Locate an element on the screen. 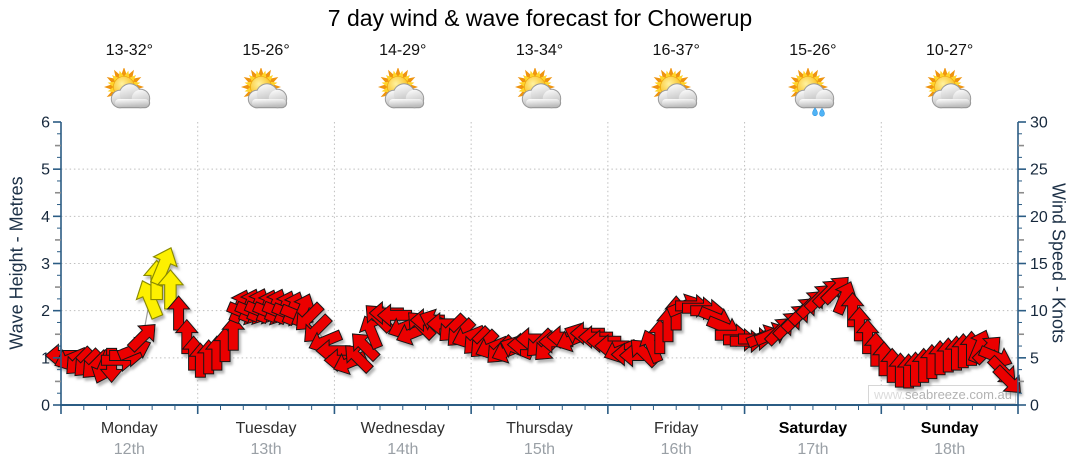 The width and height of the screenshot is (1080, 475). wind-tick-label: 20 is located at coordinates (1039, 217).